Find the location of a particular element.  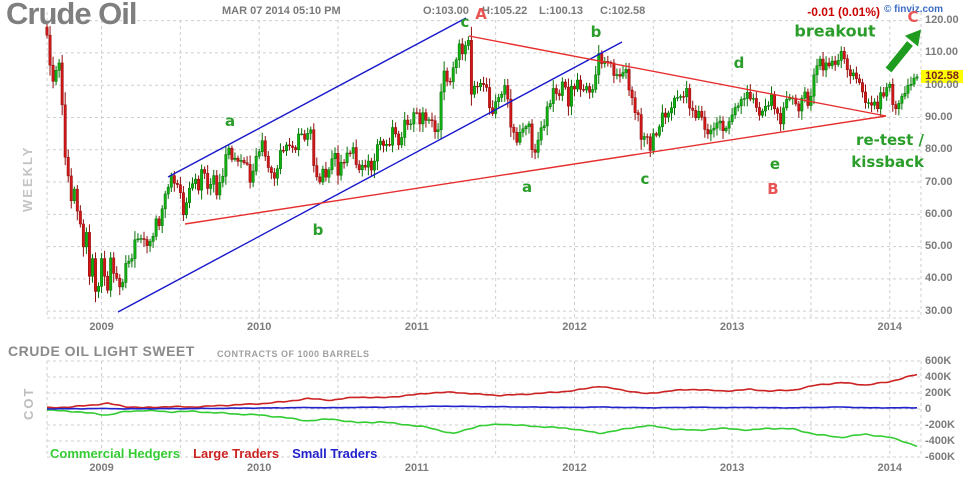

wave-label-C: C is located at coordinates (913, 17).